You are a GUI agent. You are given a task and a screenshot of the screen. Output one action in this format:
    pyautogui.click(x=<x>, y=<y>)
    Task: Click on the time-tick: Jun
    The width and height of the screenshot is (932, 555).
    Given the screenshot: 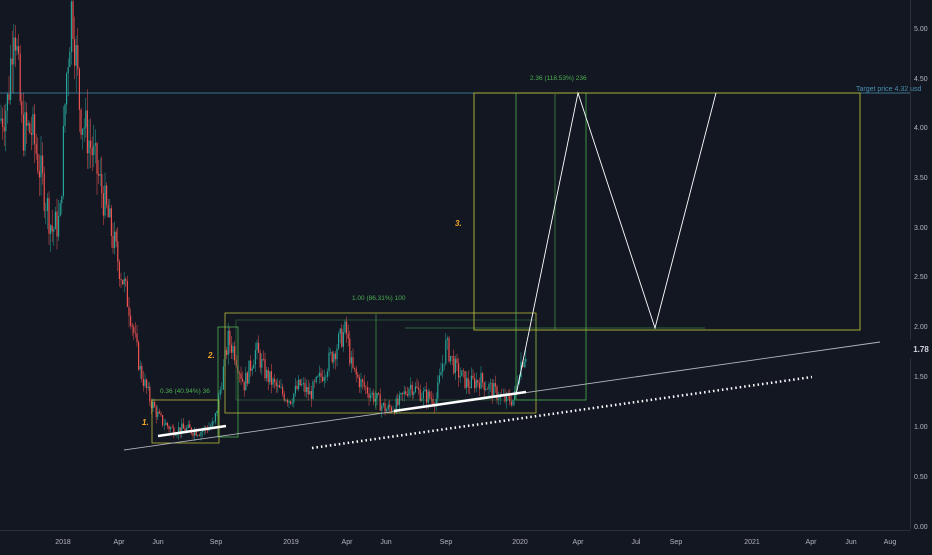 What is the action you would take?
    pyautogui.click(x=850, y=542)
    